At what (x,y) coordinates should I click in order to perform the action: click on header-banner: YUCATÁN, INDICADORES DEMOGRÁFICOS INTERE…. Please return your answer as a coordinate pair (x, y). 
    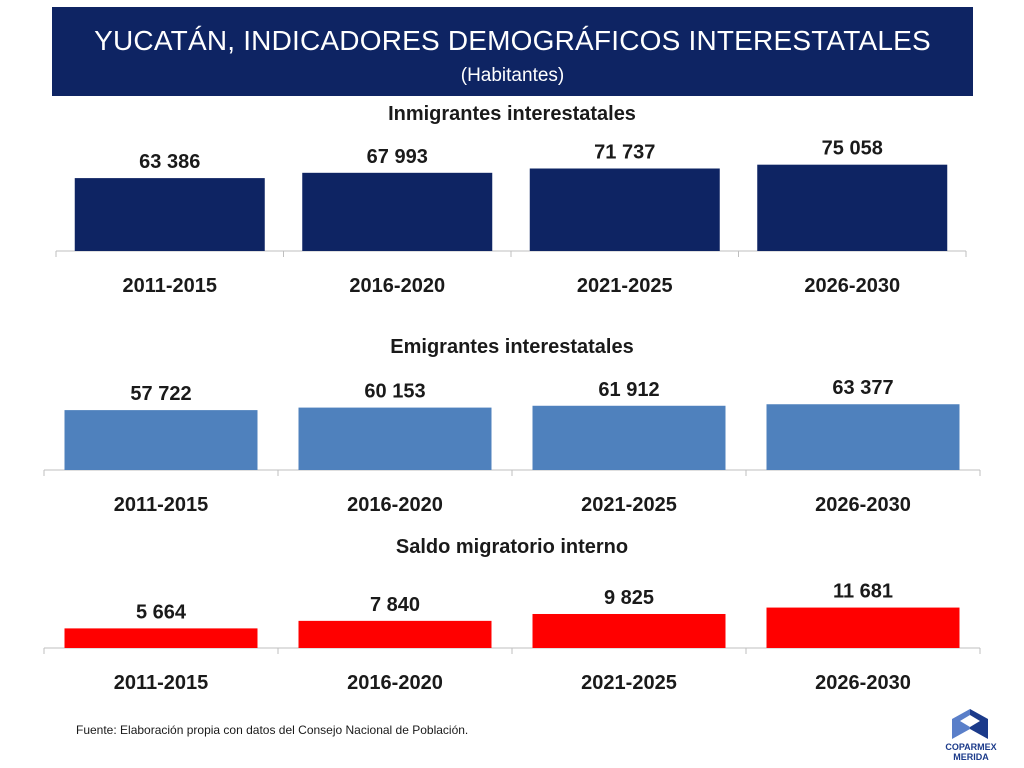
    Looking at the image, I should click on (512, 51).